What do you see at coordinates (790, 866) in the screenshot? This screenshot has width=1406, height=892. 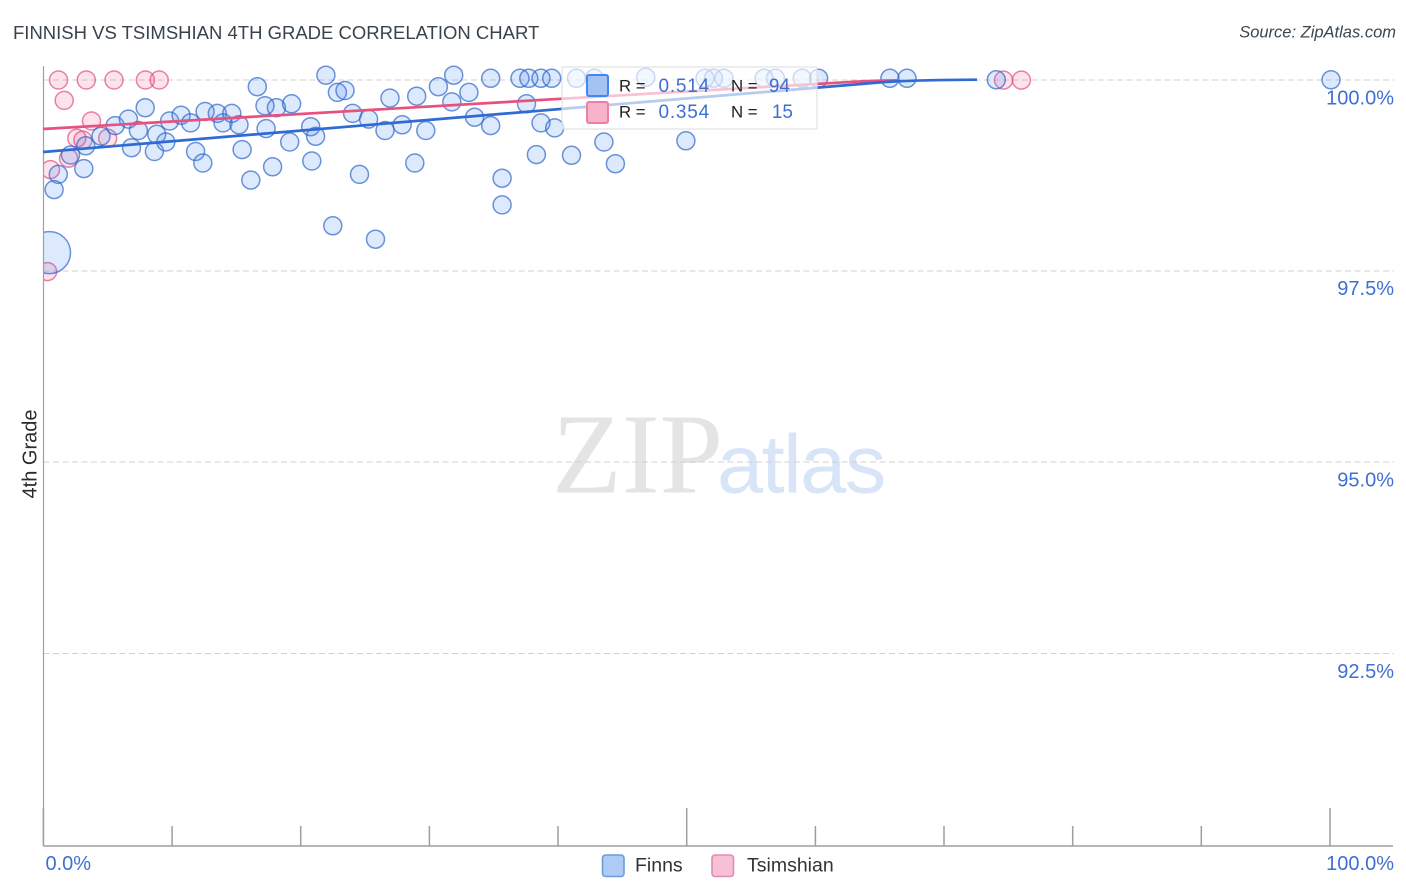 I see `svg-text: Tsimshian` at bounding box center [790, 866].